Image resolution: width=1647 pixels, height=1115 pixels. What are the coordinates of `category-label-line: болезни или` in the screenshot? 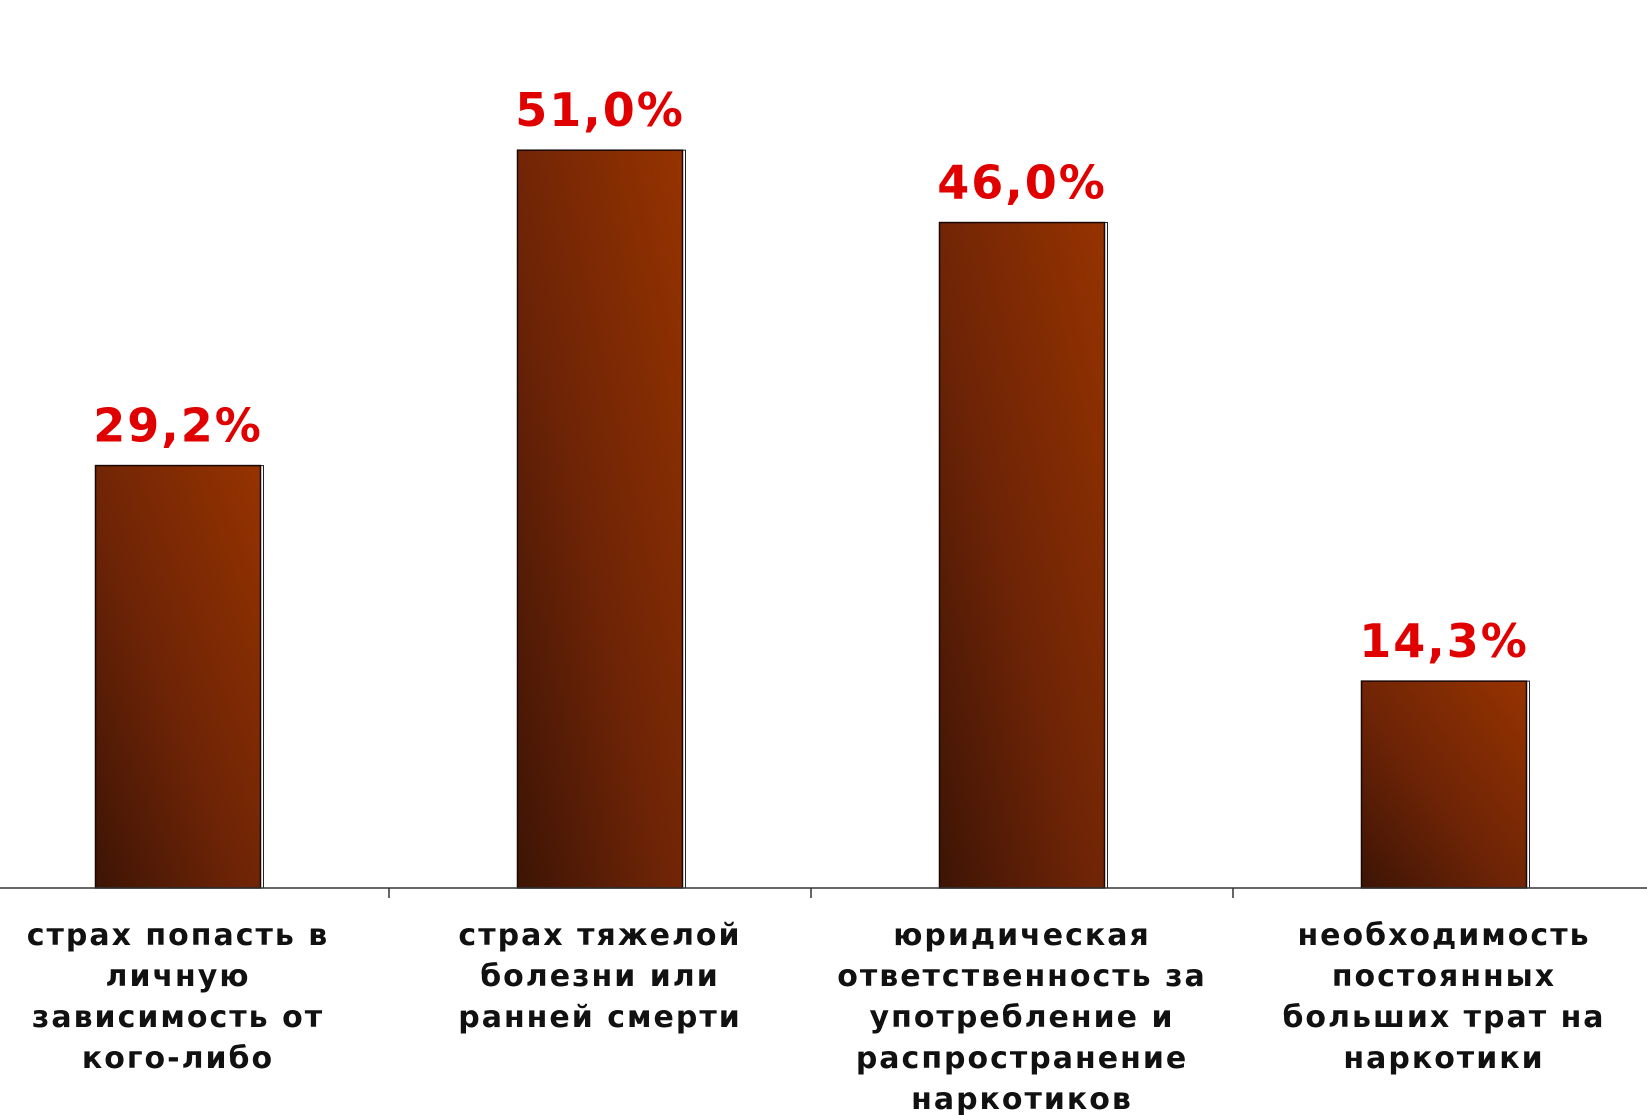 It's located at (600, 976).